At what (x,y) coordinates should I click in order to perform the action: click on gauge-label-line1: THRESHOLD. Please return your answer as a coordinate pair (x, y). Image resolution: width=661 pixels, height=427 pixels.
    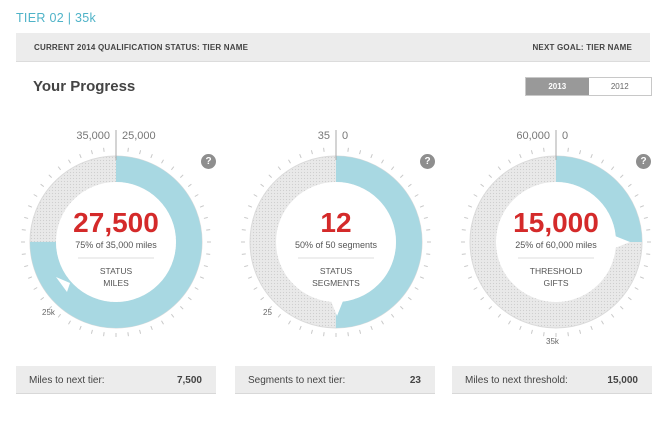
    Looking at the image, I should click on (556, 271).